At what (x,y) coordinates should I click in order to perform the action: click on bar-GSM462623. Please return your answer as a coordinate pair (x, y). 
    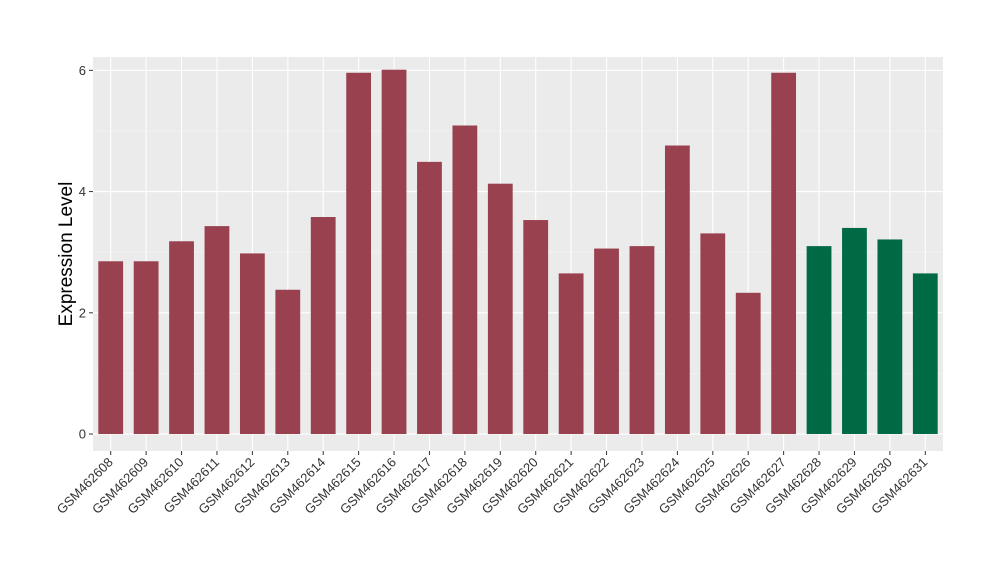
    Looking at the image, I should click on (642, 340).